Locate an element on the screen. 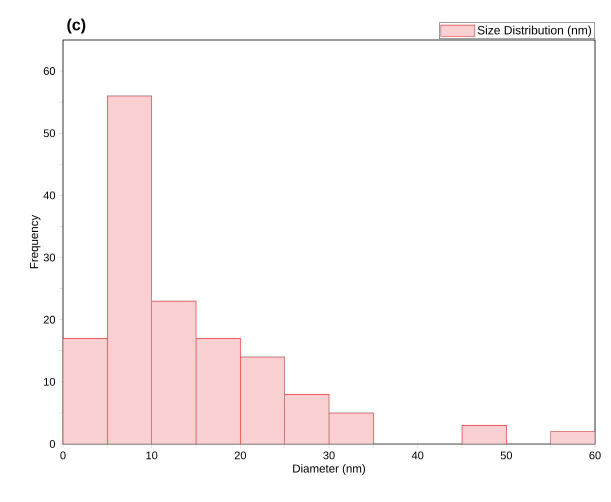 The width and height of the screenshot is (611, 502). y-tick-label: 0 is located at coordinates (53, 444).